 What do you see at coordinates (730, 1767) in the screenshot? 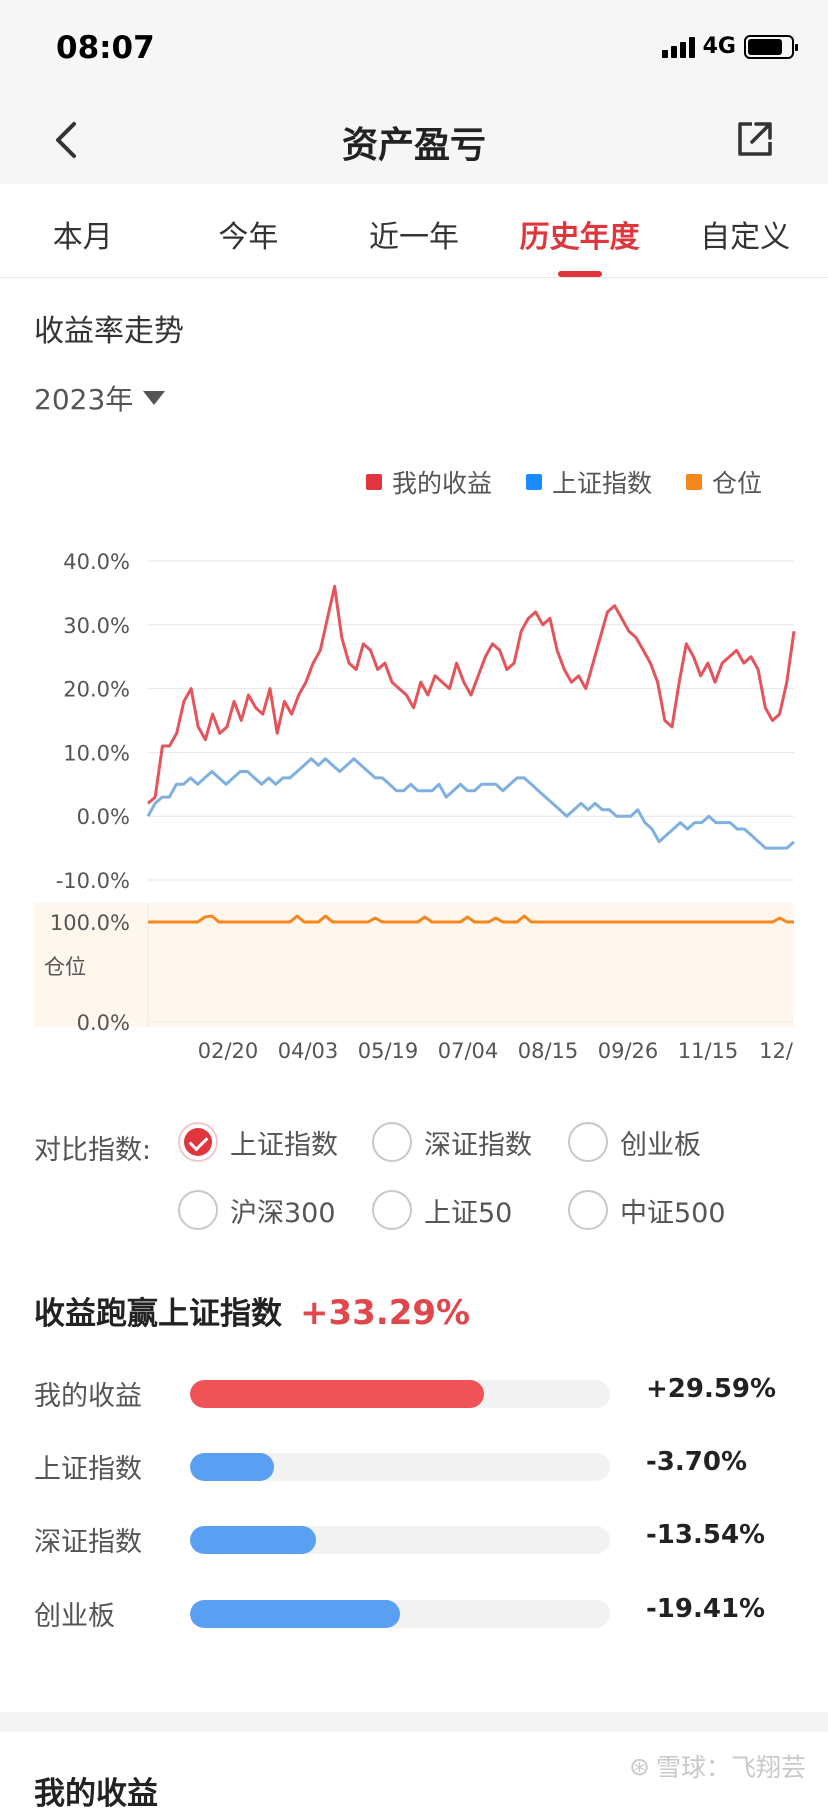
I see `watermark-text: 雪球：飞翔芸` at bounding box center [730, 1767].